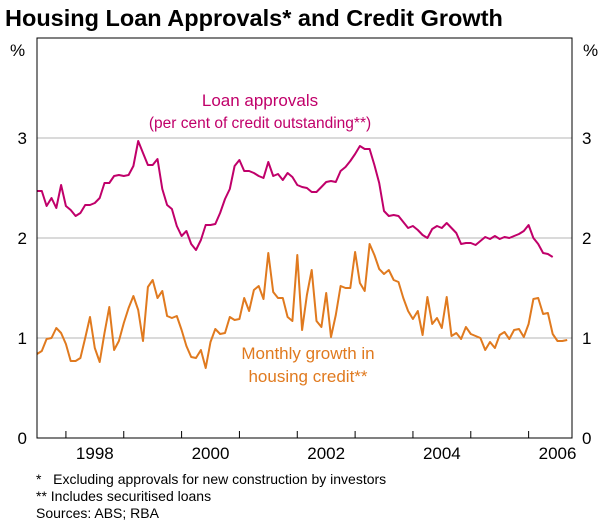 Image resolution: width=607 pixels, height=526 pixels. Describe the element at coordinates (590, 50) in the screenshot. I see `right-axis-unit: %` at that location.